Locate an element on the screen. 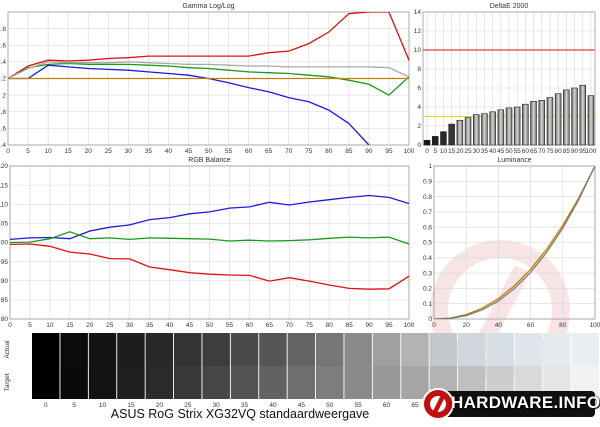 This screenshot has height=427, width=600. rgb-xtick-label: 85 is located at coordinates (350, 325).